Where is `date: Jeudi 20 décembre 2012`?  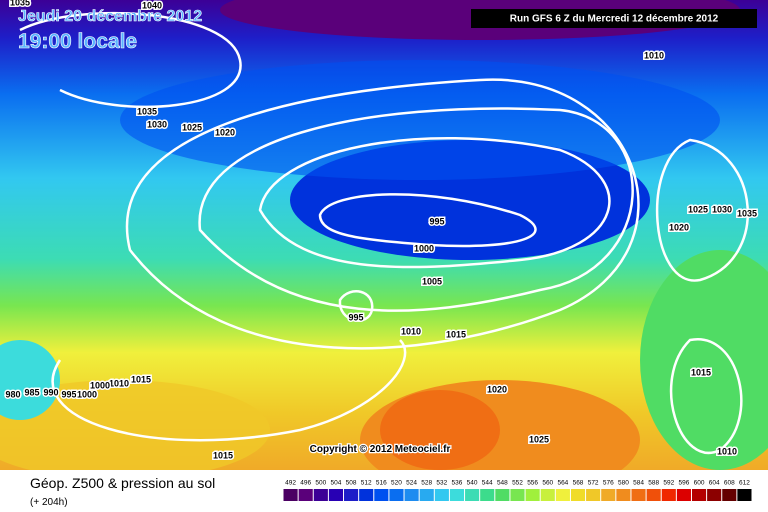 date: Jeudi 20 décembre 2012 is located at coordinates (110, 16).